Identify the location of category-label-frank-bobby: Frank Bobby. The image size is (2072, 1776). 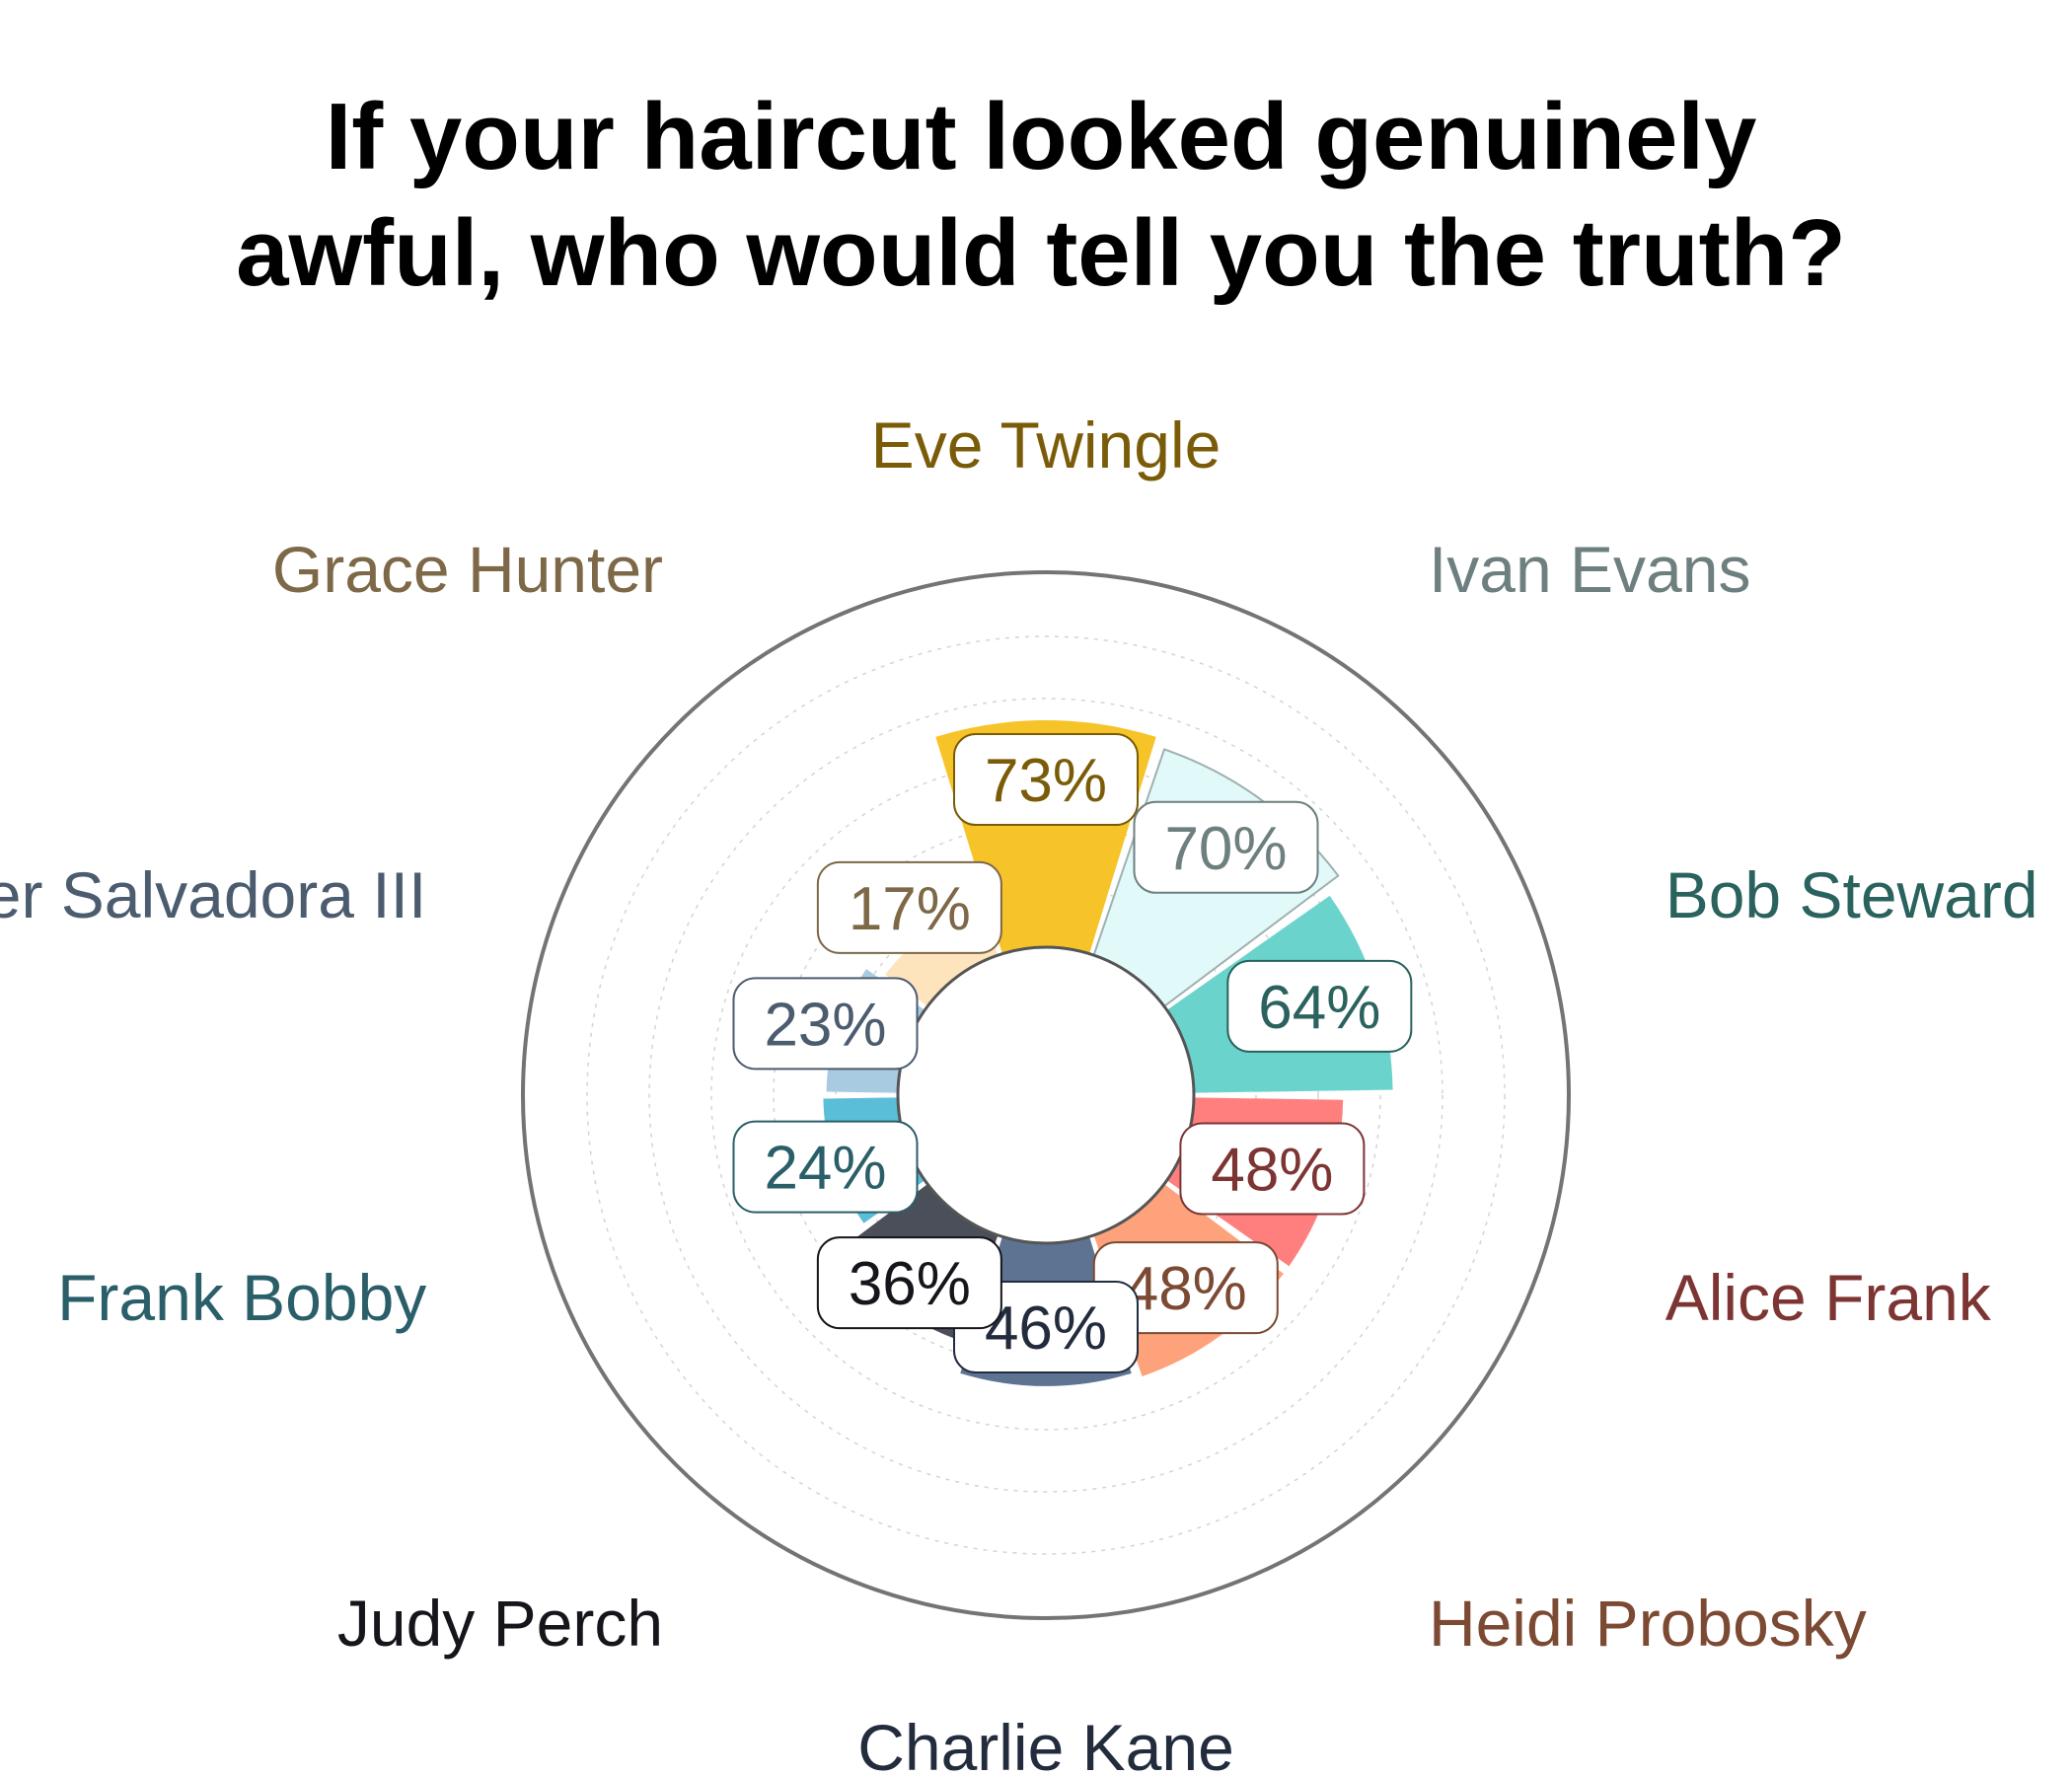
(242, 1298).